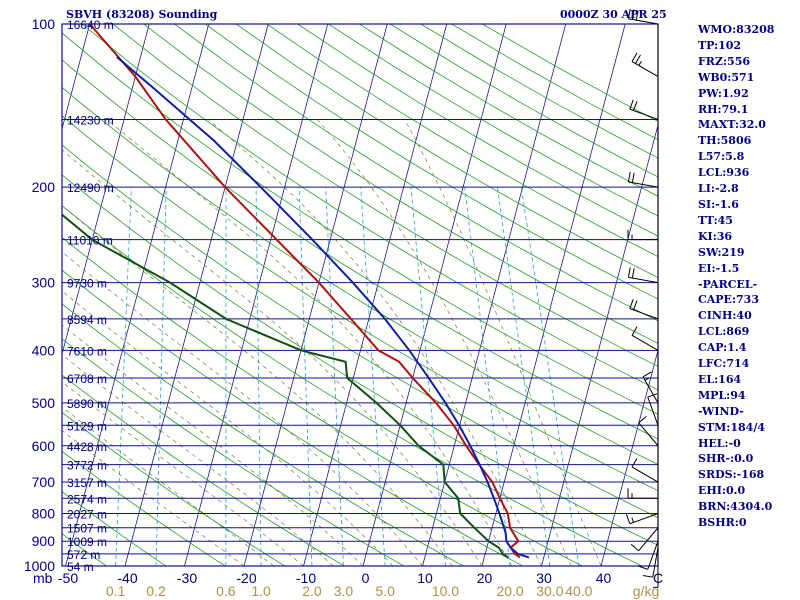 The image size is (800, 600). Describe the element at coordinates (721, 411) in the screenshot. I see `index-item: -WIND-` at that location.